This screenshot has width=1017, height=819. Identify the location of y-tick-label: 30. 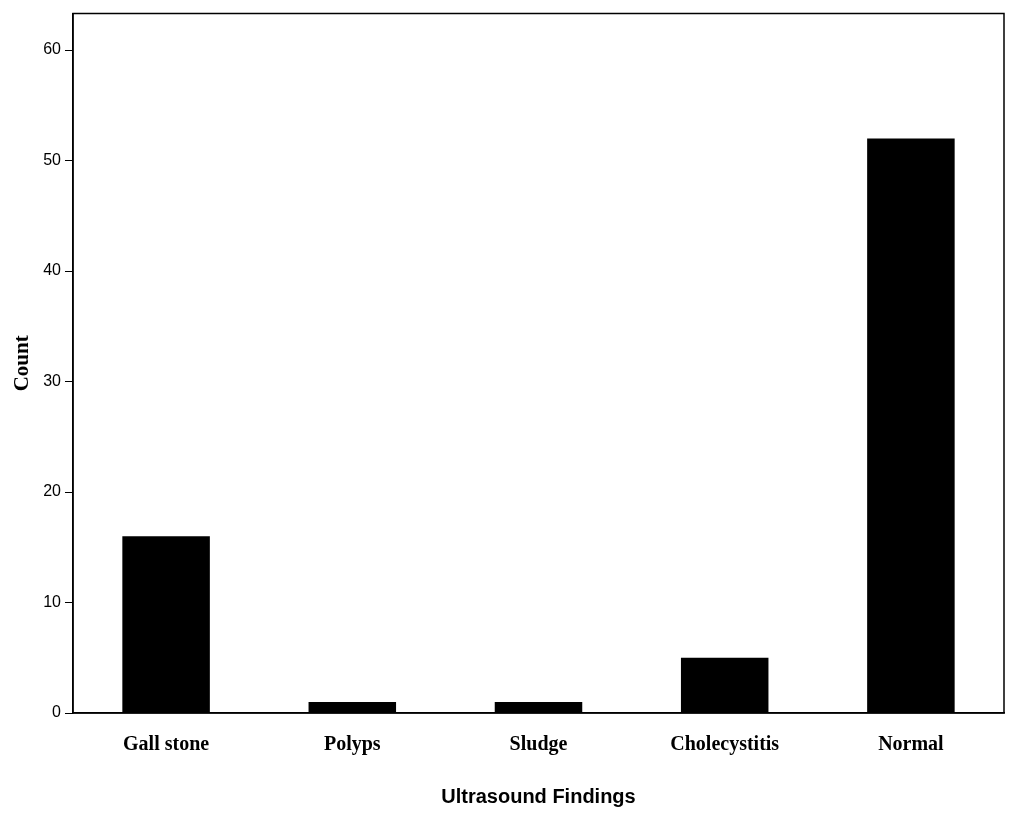
(52, 380).